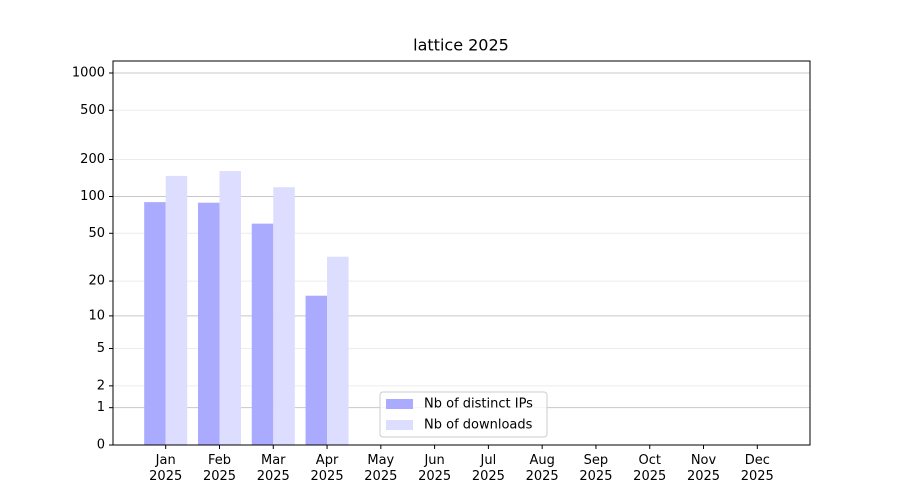 This screenshot has height=500, width=900. What do you see at coordinates (166, 468) in the screenshot?
I see `x-tick-label: Jan 2025` at bounding box center [166, 468].